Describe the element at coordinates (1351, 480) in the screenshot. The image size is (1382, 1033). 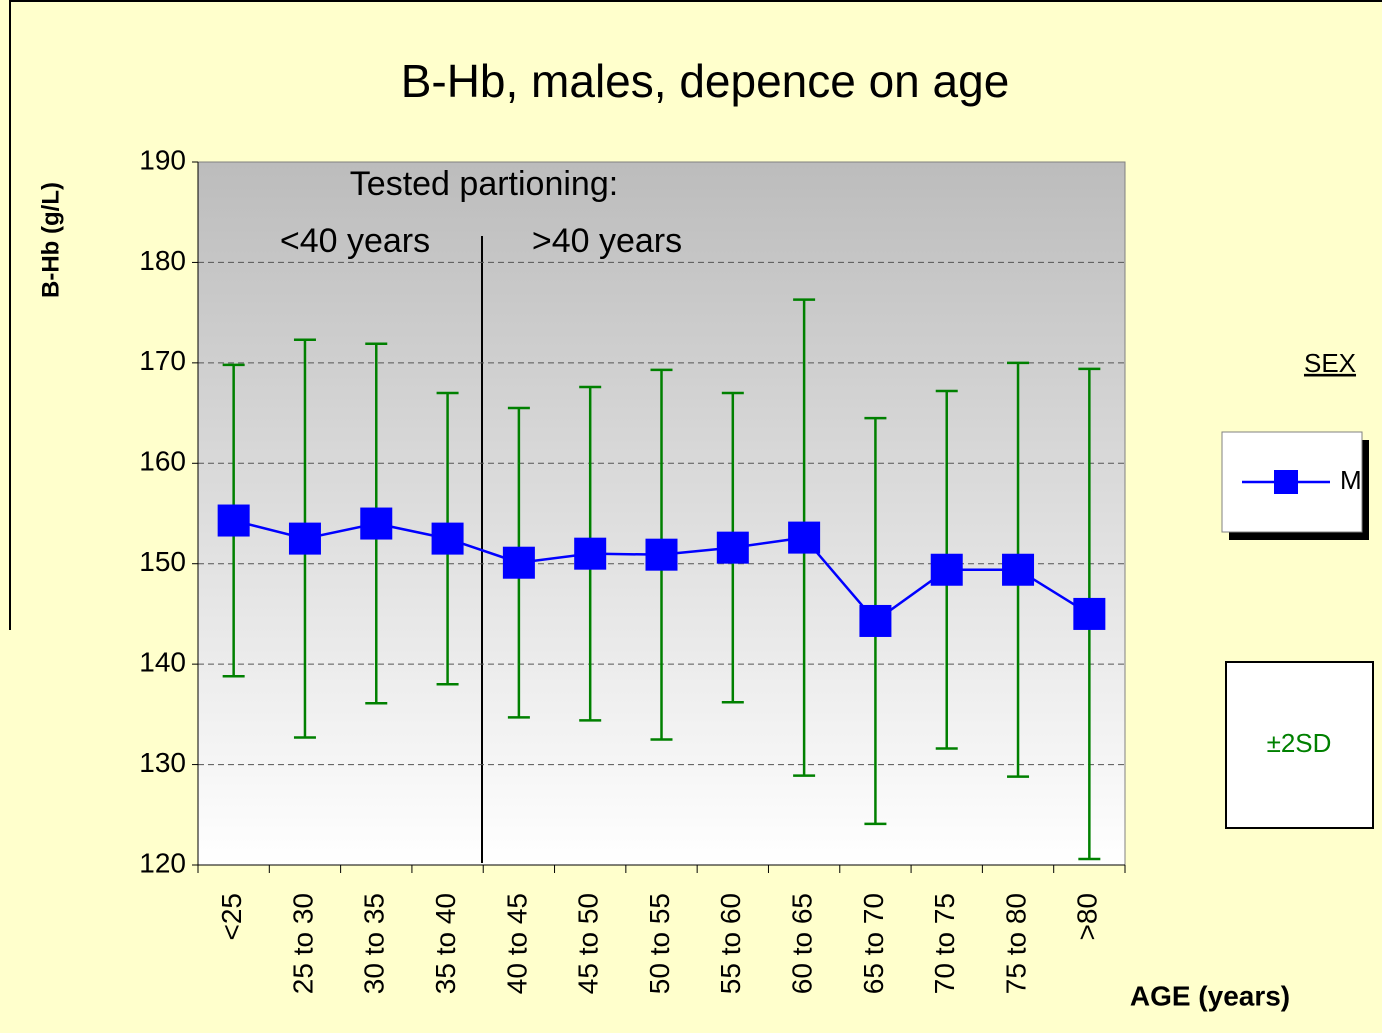
I see `legend-label: M` at that location.